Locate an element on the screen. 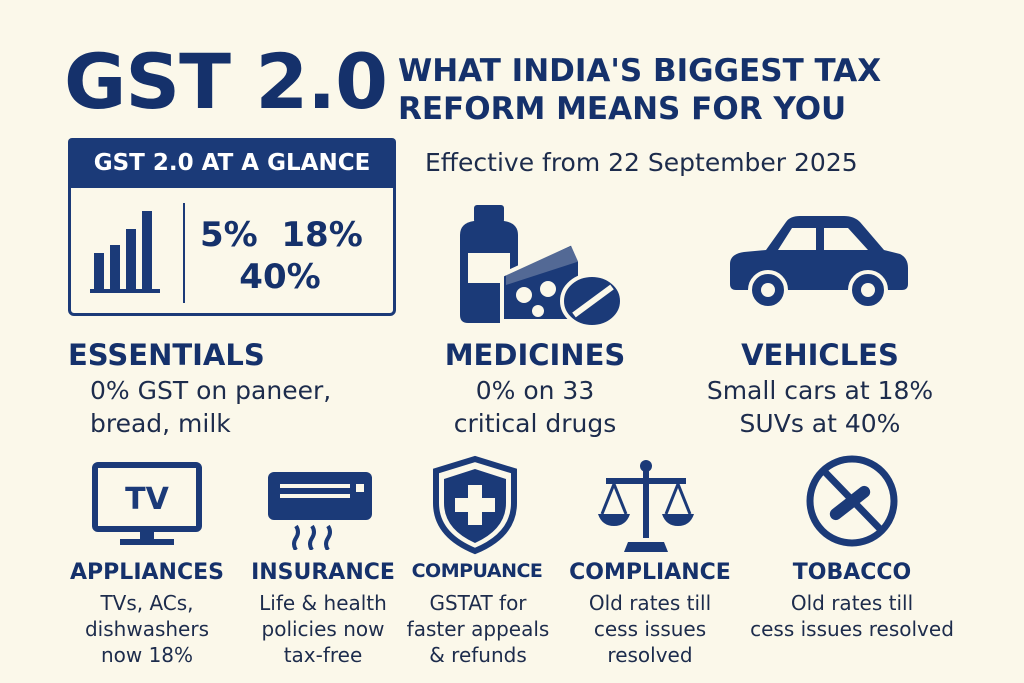 The image size is (1024, 683). medicines-title: MEDICINES is located at coordinates (535, 355).